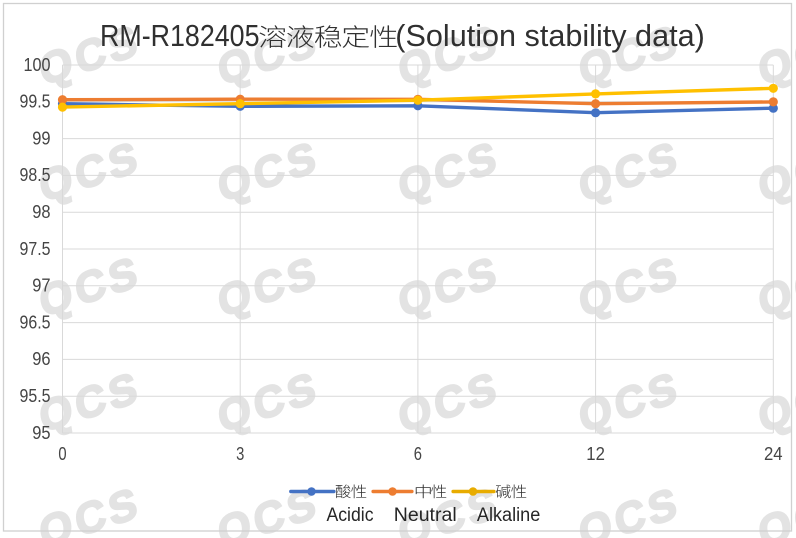 Image resolution: width=796 pixels, height=538 pixels. Describe the element at coordinates (418, 454) in the screenshot. I see `svg-text: 6` at that location.